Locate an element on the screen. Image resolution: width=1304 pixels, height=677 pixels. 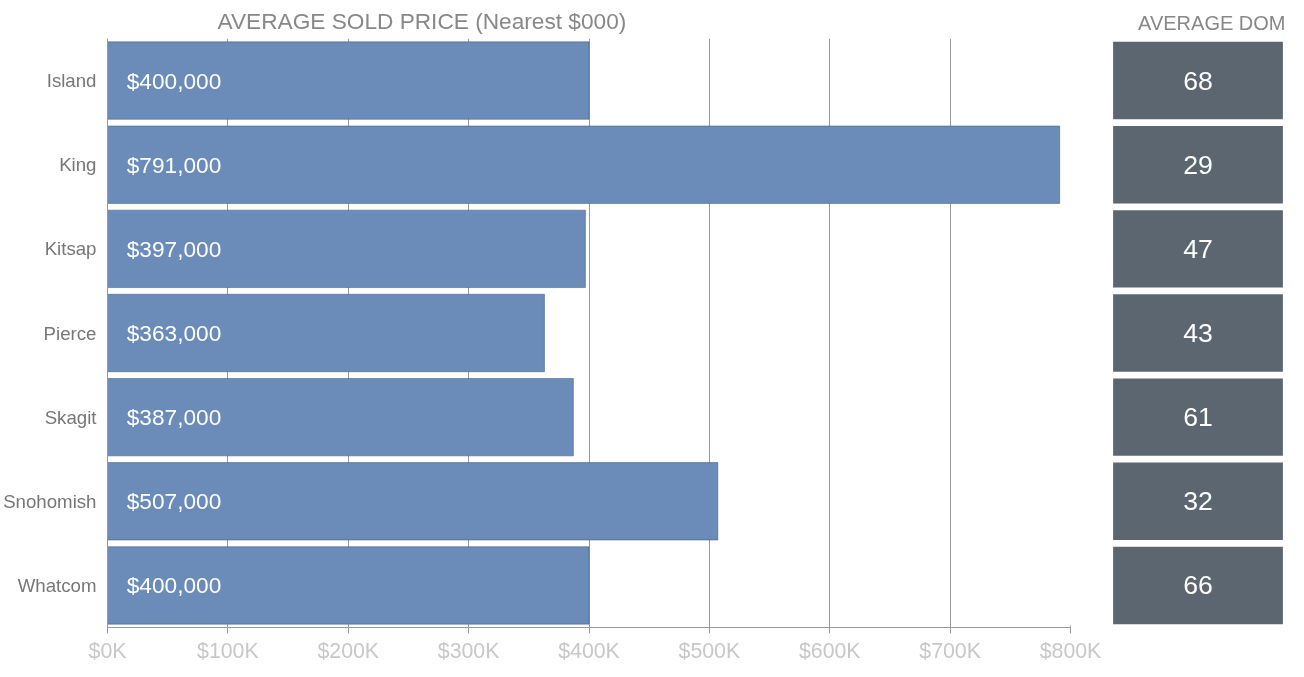
data-label: $507,000 is located at coordinates (174, 501).